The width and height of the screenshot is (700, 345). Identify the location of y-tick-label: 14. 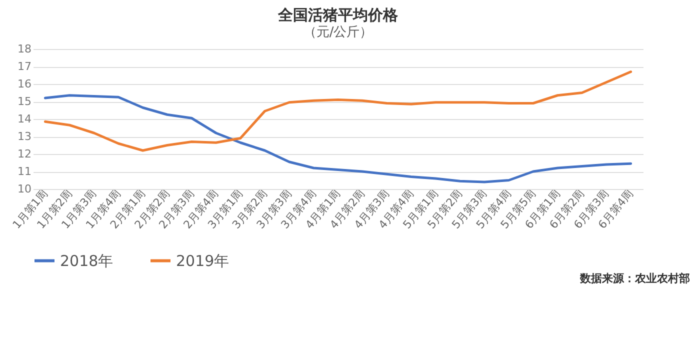
(25, 119).